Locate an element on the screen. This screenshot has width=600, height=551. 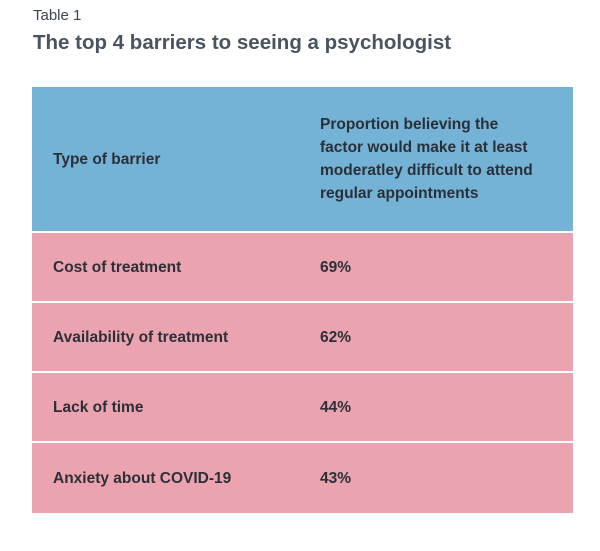
table-row: Anxiety about COVID-19 43% is located at coordinates (302, 478).